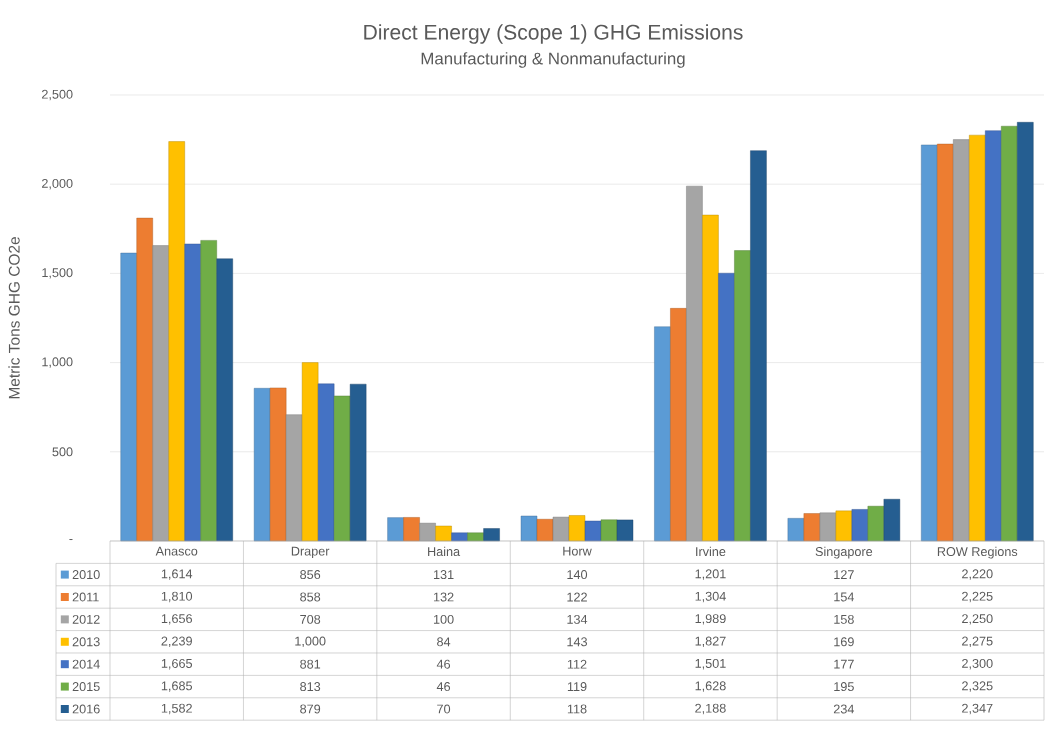 The image size is (1058, 729). I want to click on data-label: 154, so click(844, 597).